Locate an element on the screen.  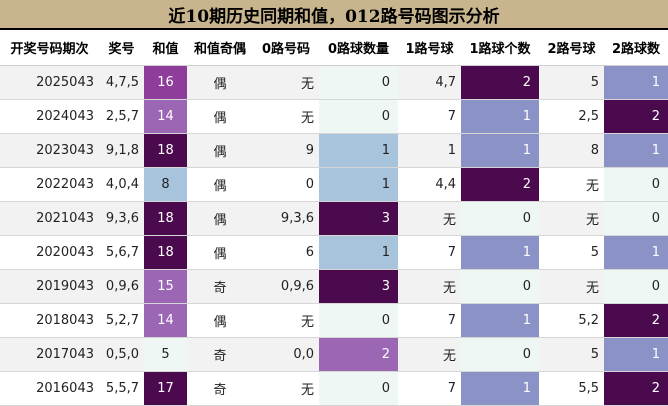
header-numbers: 奖号 is located at coordinates (121, 48).